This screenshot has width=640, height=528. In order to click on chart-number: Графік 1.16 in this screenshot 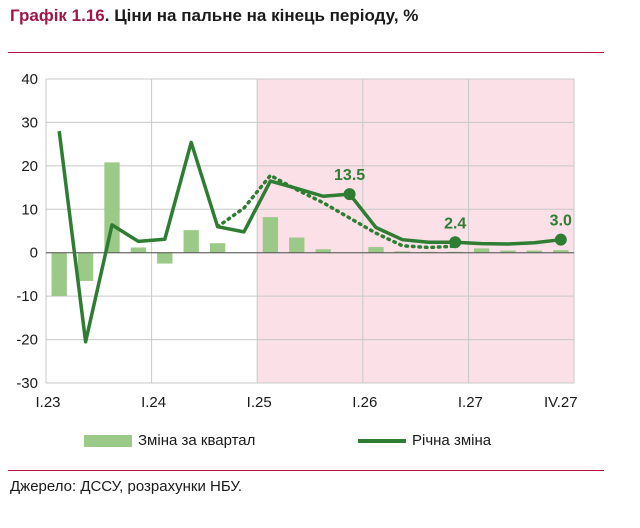, I will do `click(57, 15)`.